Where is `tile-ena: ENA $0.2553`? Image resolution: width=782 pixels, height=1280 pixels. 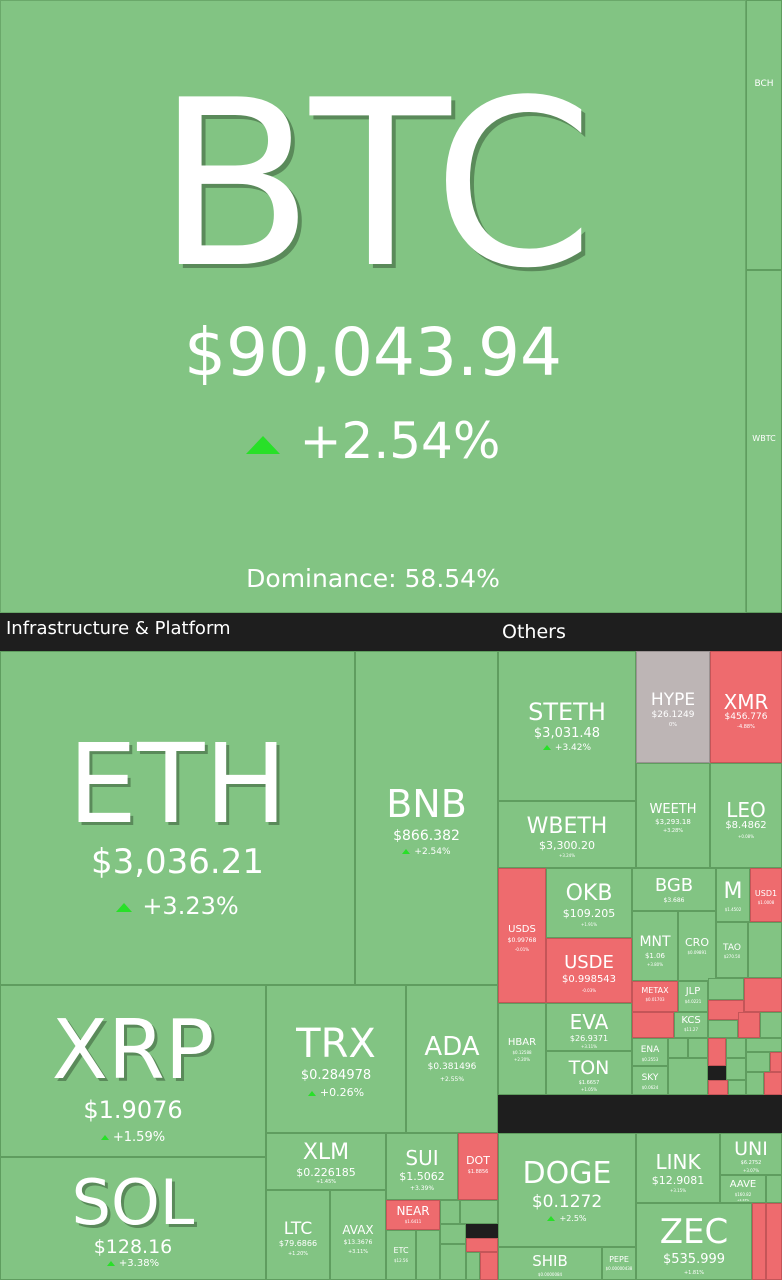
tile-ena: ENA $0.2553 is located at coordinates (650, 1052).